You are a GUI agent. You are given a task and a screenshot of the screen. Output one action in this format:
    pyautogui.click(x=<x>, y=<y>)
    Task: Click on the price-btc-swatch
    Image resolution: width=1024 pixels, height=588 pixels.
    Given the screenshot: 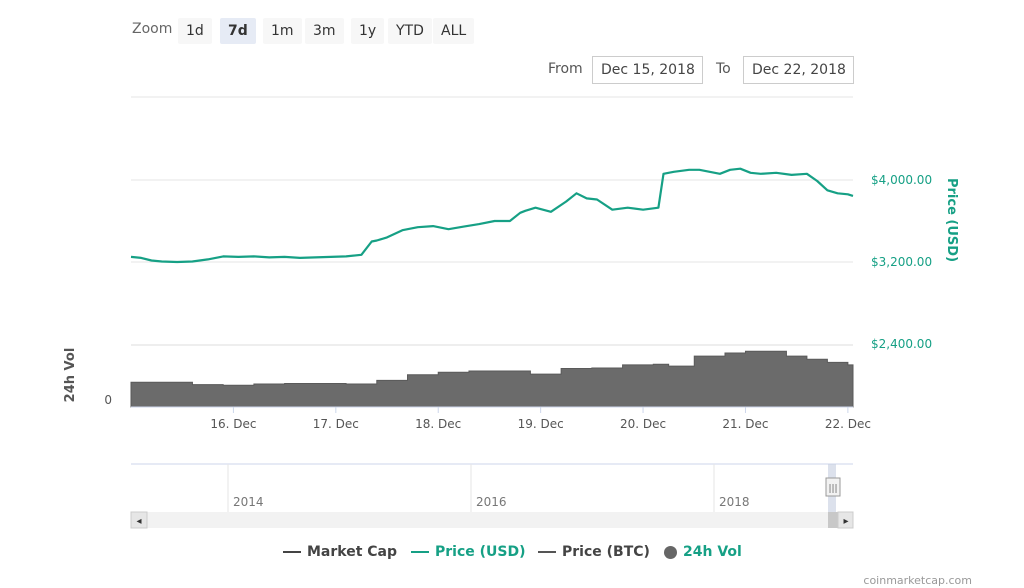 What is the action you would take?
    pyautogui.click(x=547, y=552)
    